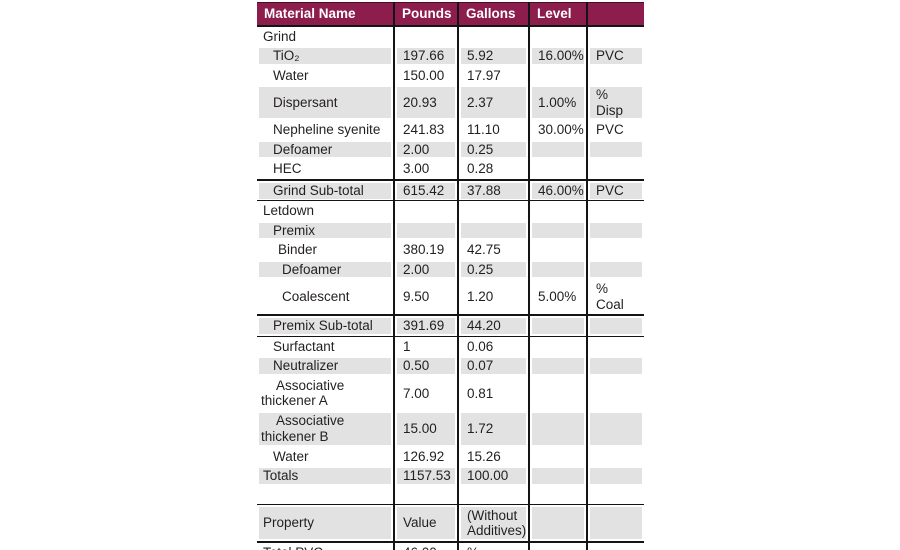  What do you see at coordinates (496, 523) in the screenshot?
I see `gallons-value: (Without Additives)` at bounding box center [496, 523].